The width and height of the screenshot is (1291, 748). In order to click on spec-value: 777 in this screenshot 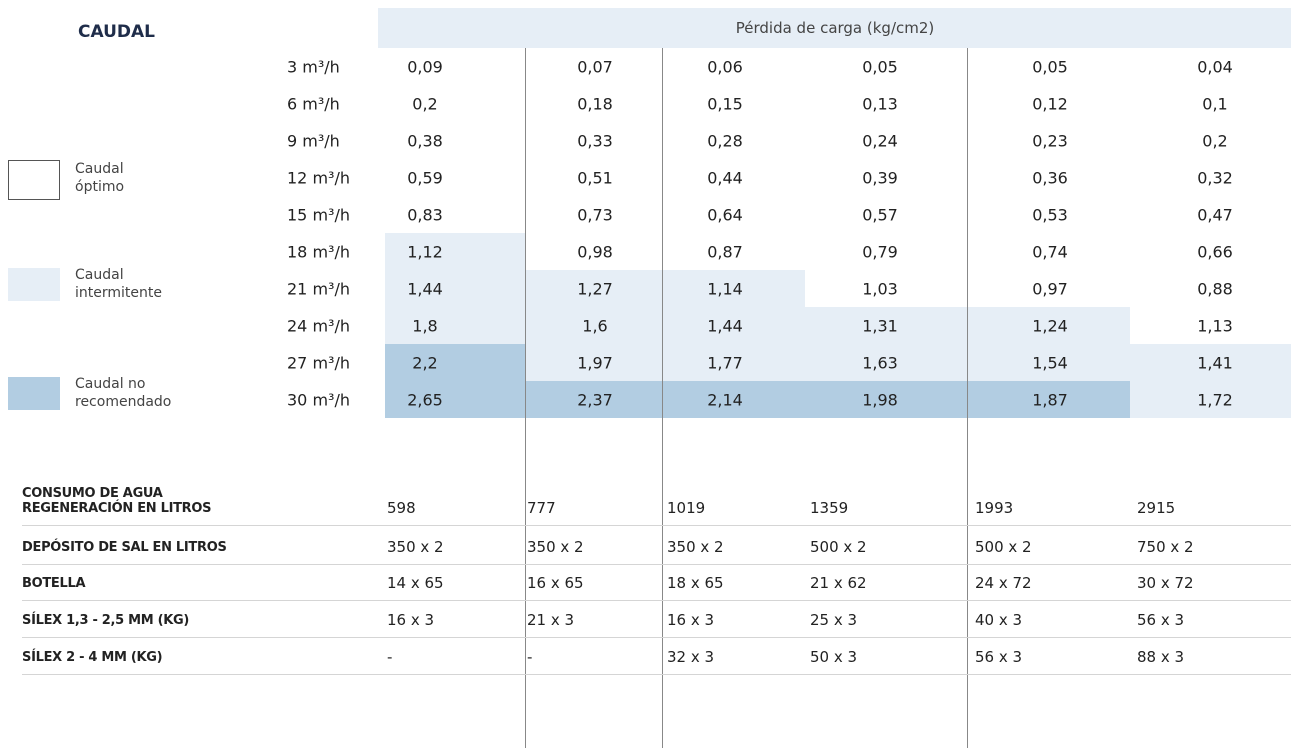, I will do `click(541, 508)`.